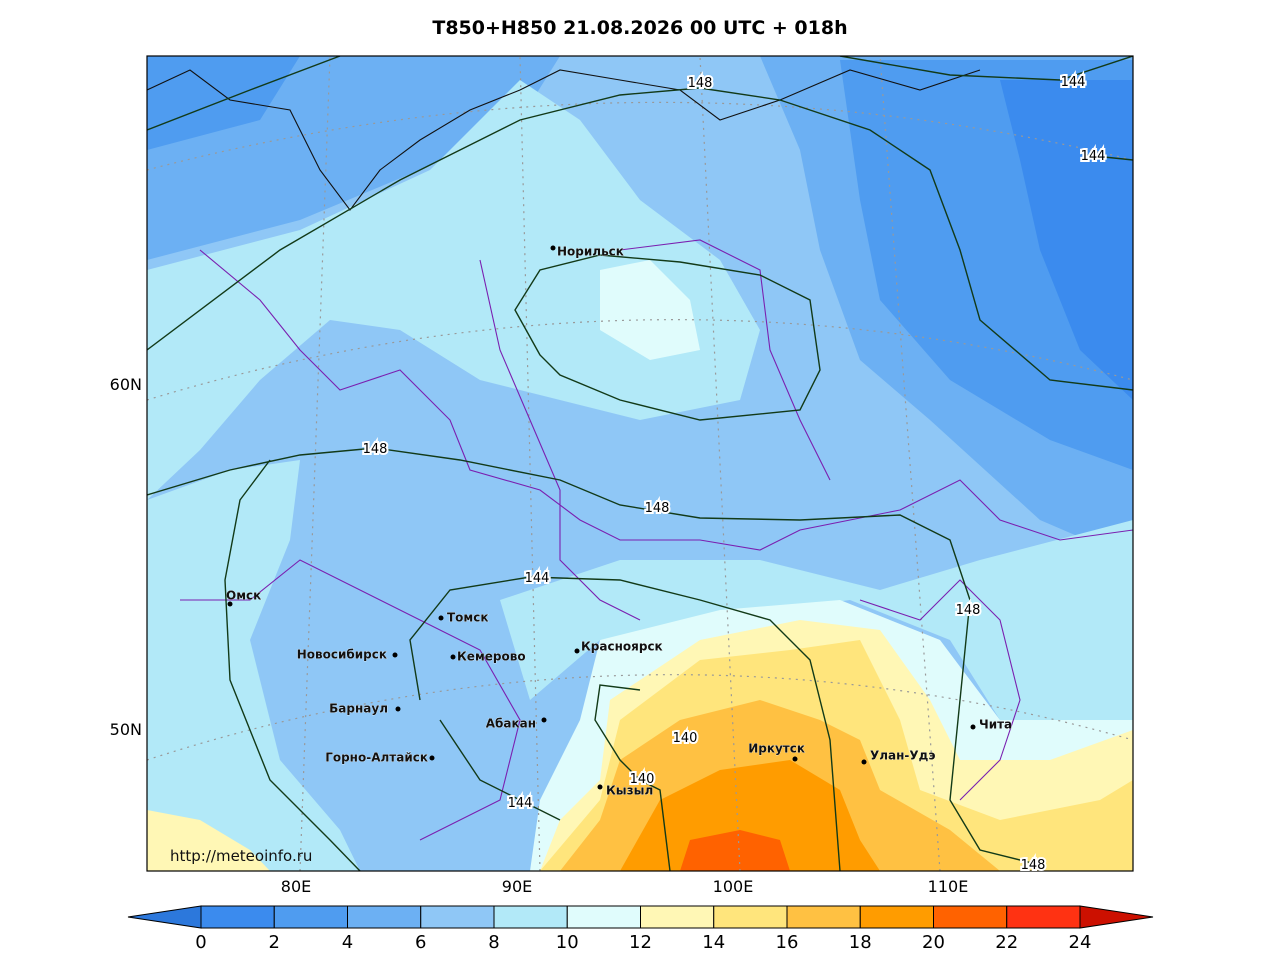 The height and width of the screenshot is (967, 1281). What do you see at coordinates (376, 758) in the screenshot?
I see `city-label: Горно-Алтайск` at bounding box center [376, 758].